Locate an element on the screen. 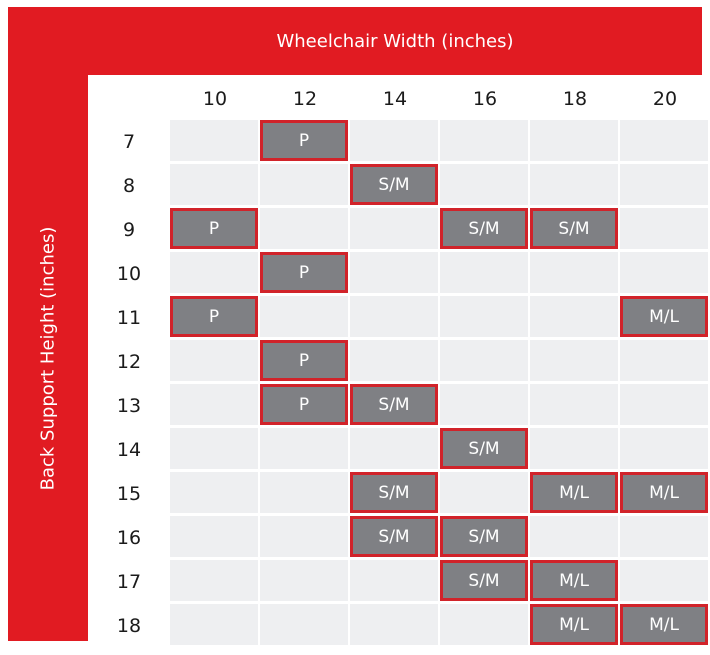  row-header: 8 is located at coordinates (129, 186).